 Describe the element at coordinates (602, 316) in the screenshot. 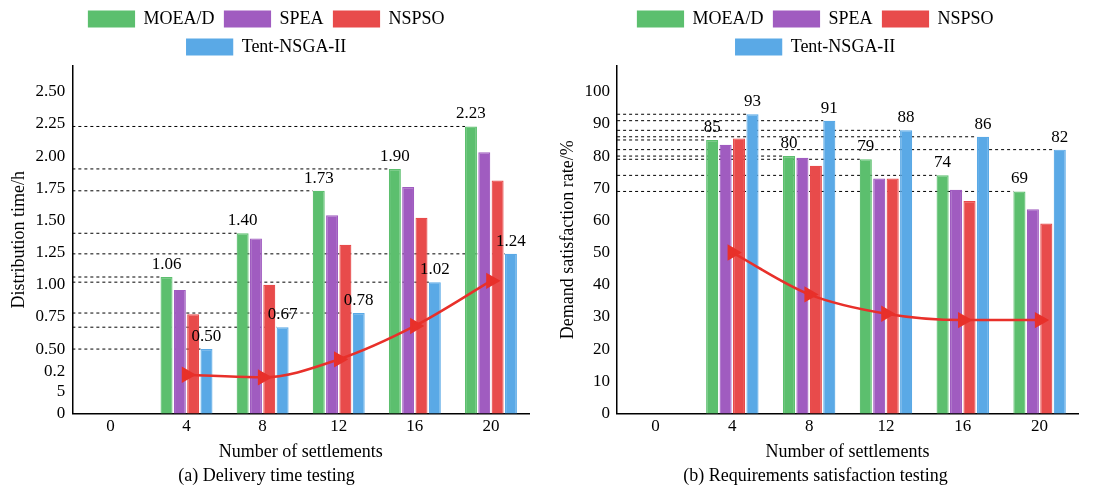

I see `y-tick-label: 30` at that location.